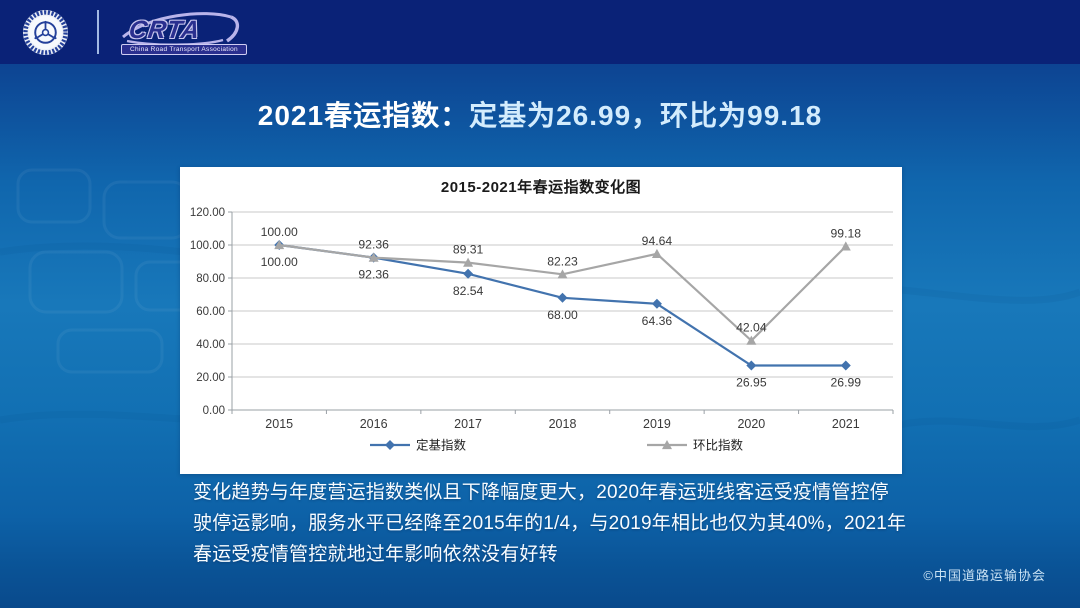 This screenshot has height=608, width=1080. What do you see at coordinates (214, 411) in the screenshot?
I see `svg-text: 0.00` at bounding box center [214, 411].